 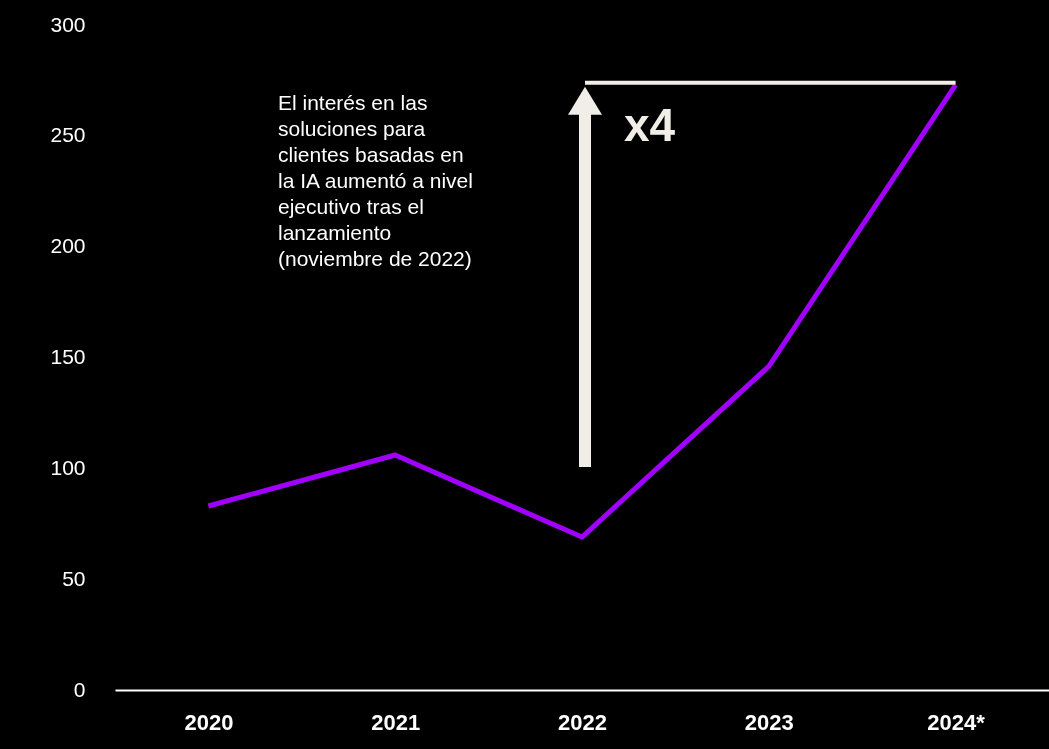 I want to click on y-tick-label: 50, so click(x=74, y=578).